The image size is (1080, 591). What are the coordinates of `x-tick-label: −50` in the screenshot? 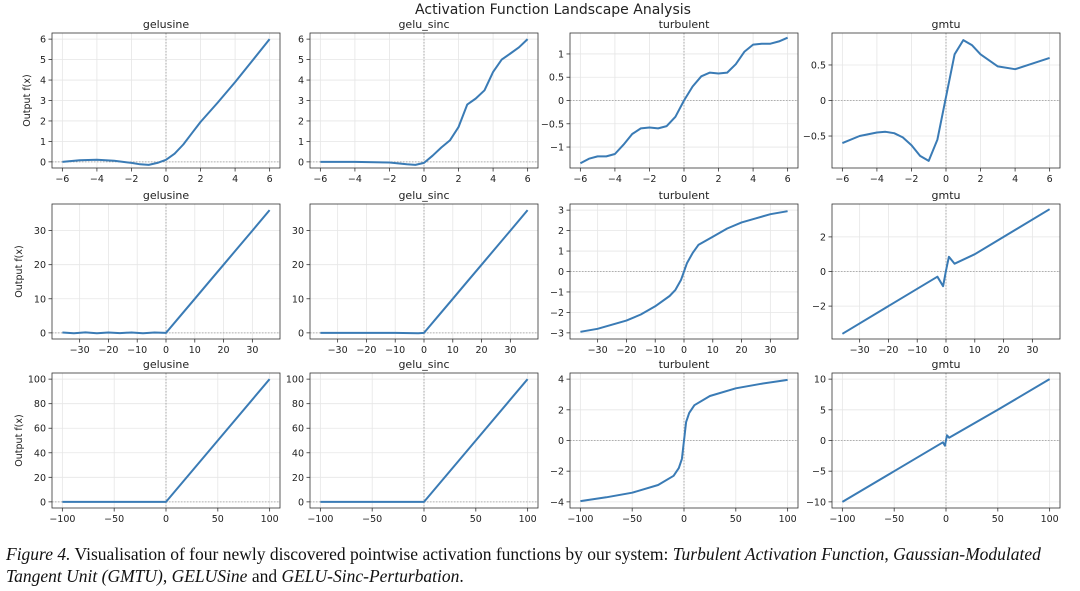 It's located at (632, 519).